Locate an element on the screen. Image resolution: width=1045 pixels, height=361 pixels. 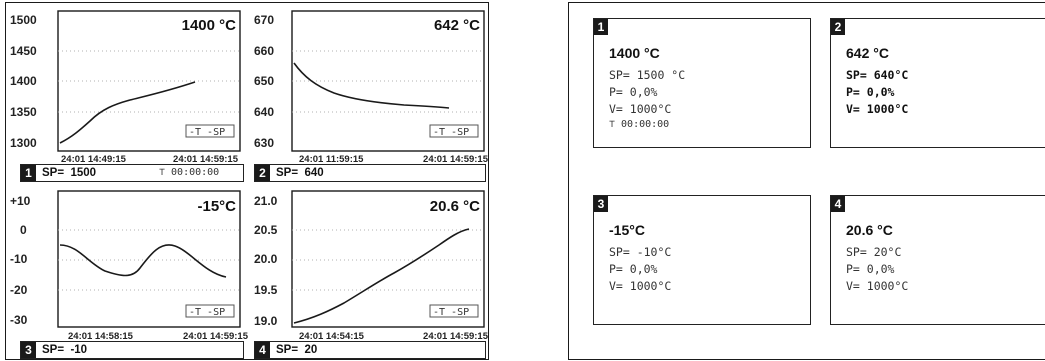
plot-frame is located at coordinates (388, 259).